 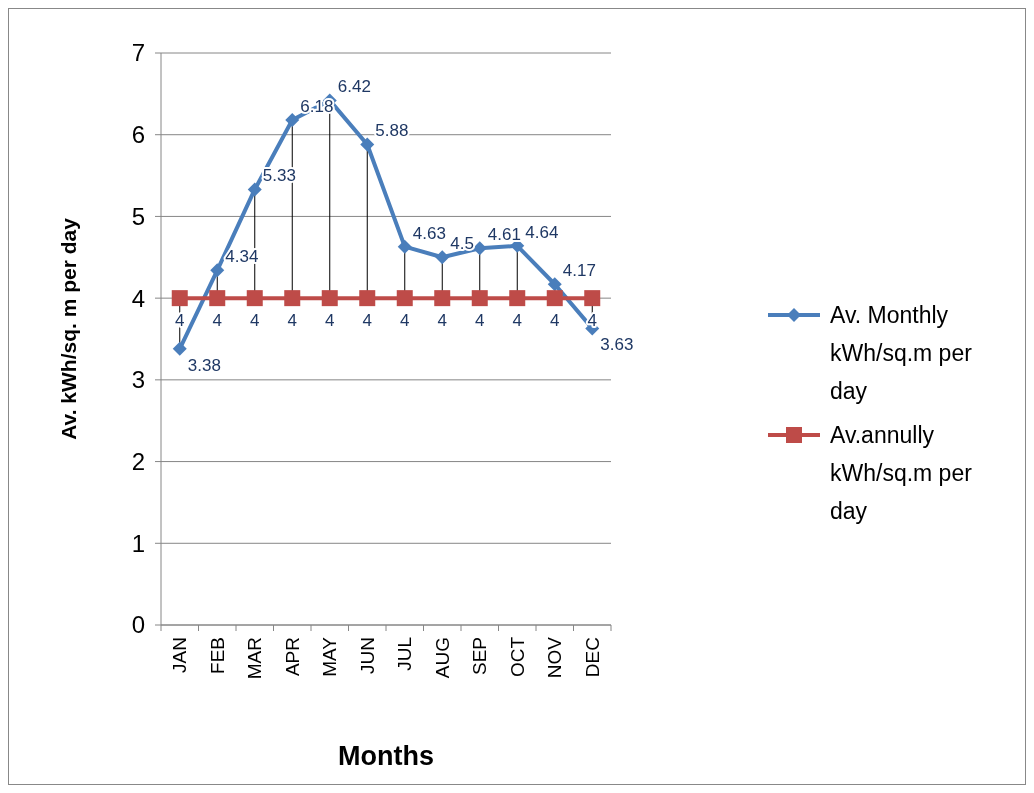 What do you see at coordinates (292, 657) in the screenshot?
I see `x-tick-label: APR` at bounding box center [292, 657].